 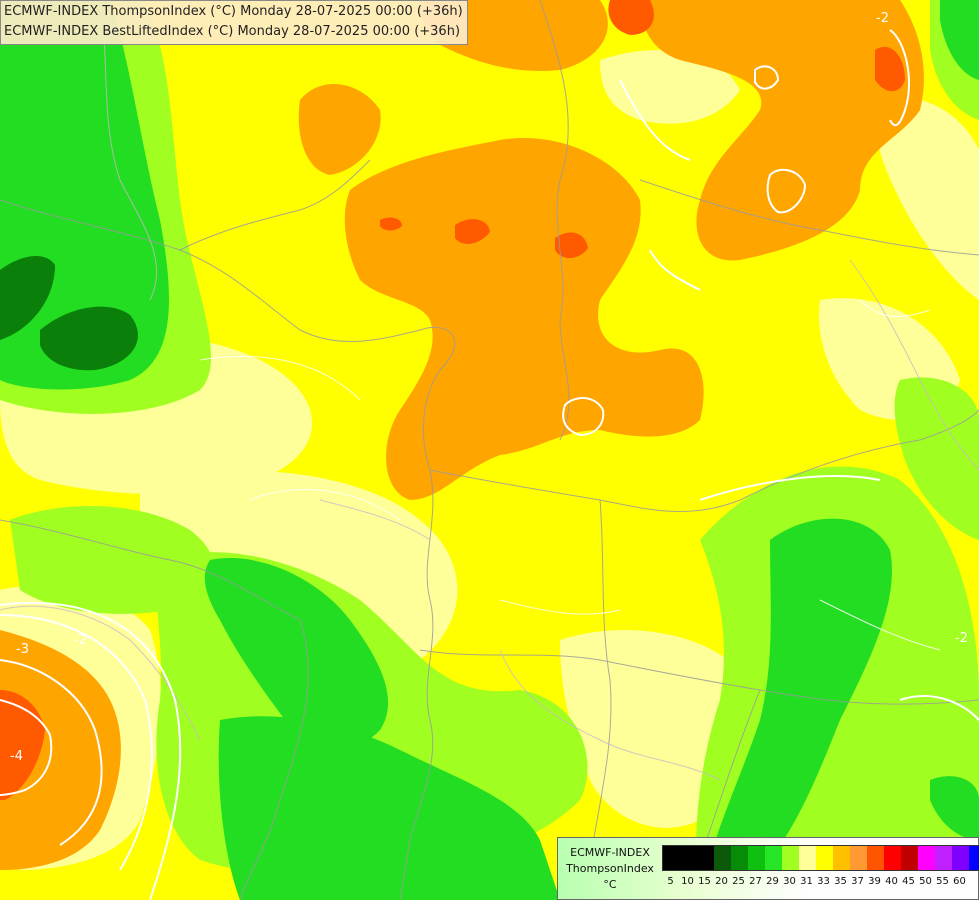 What do you see at coordinates (721, 881) in the screenshot?
I see `legend-tick-label: 20` at bounding box center [721, 881].